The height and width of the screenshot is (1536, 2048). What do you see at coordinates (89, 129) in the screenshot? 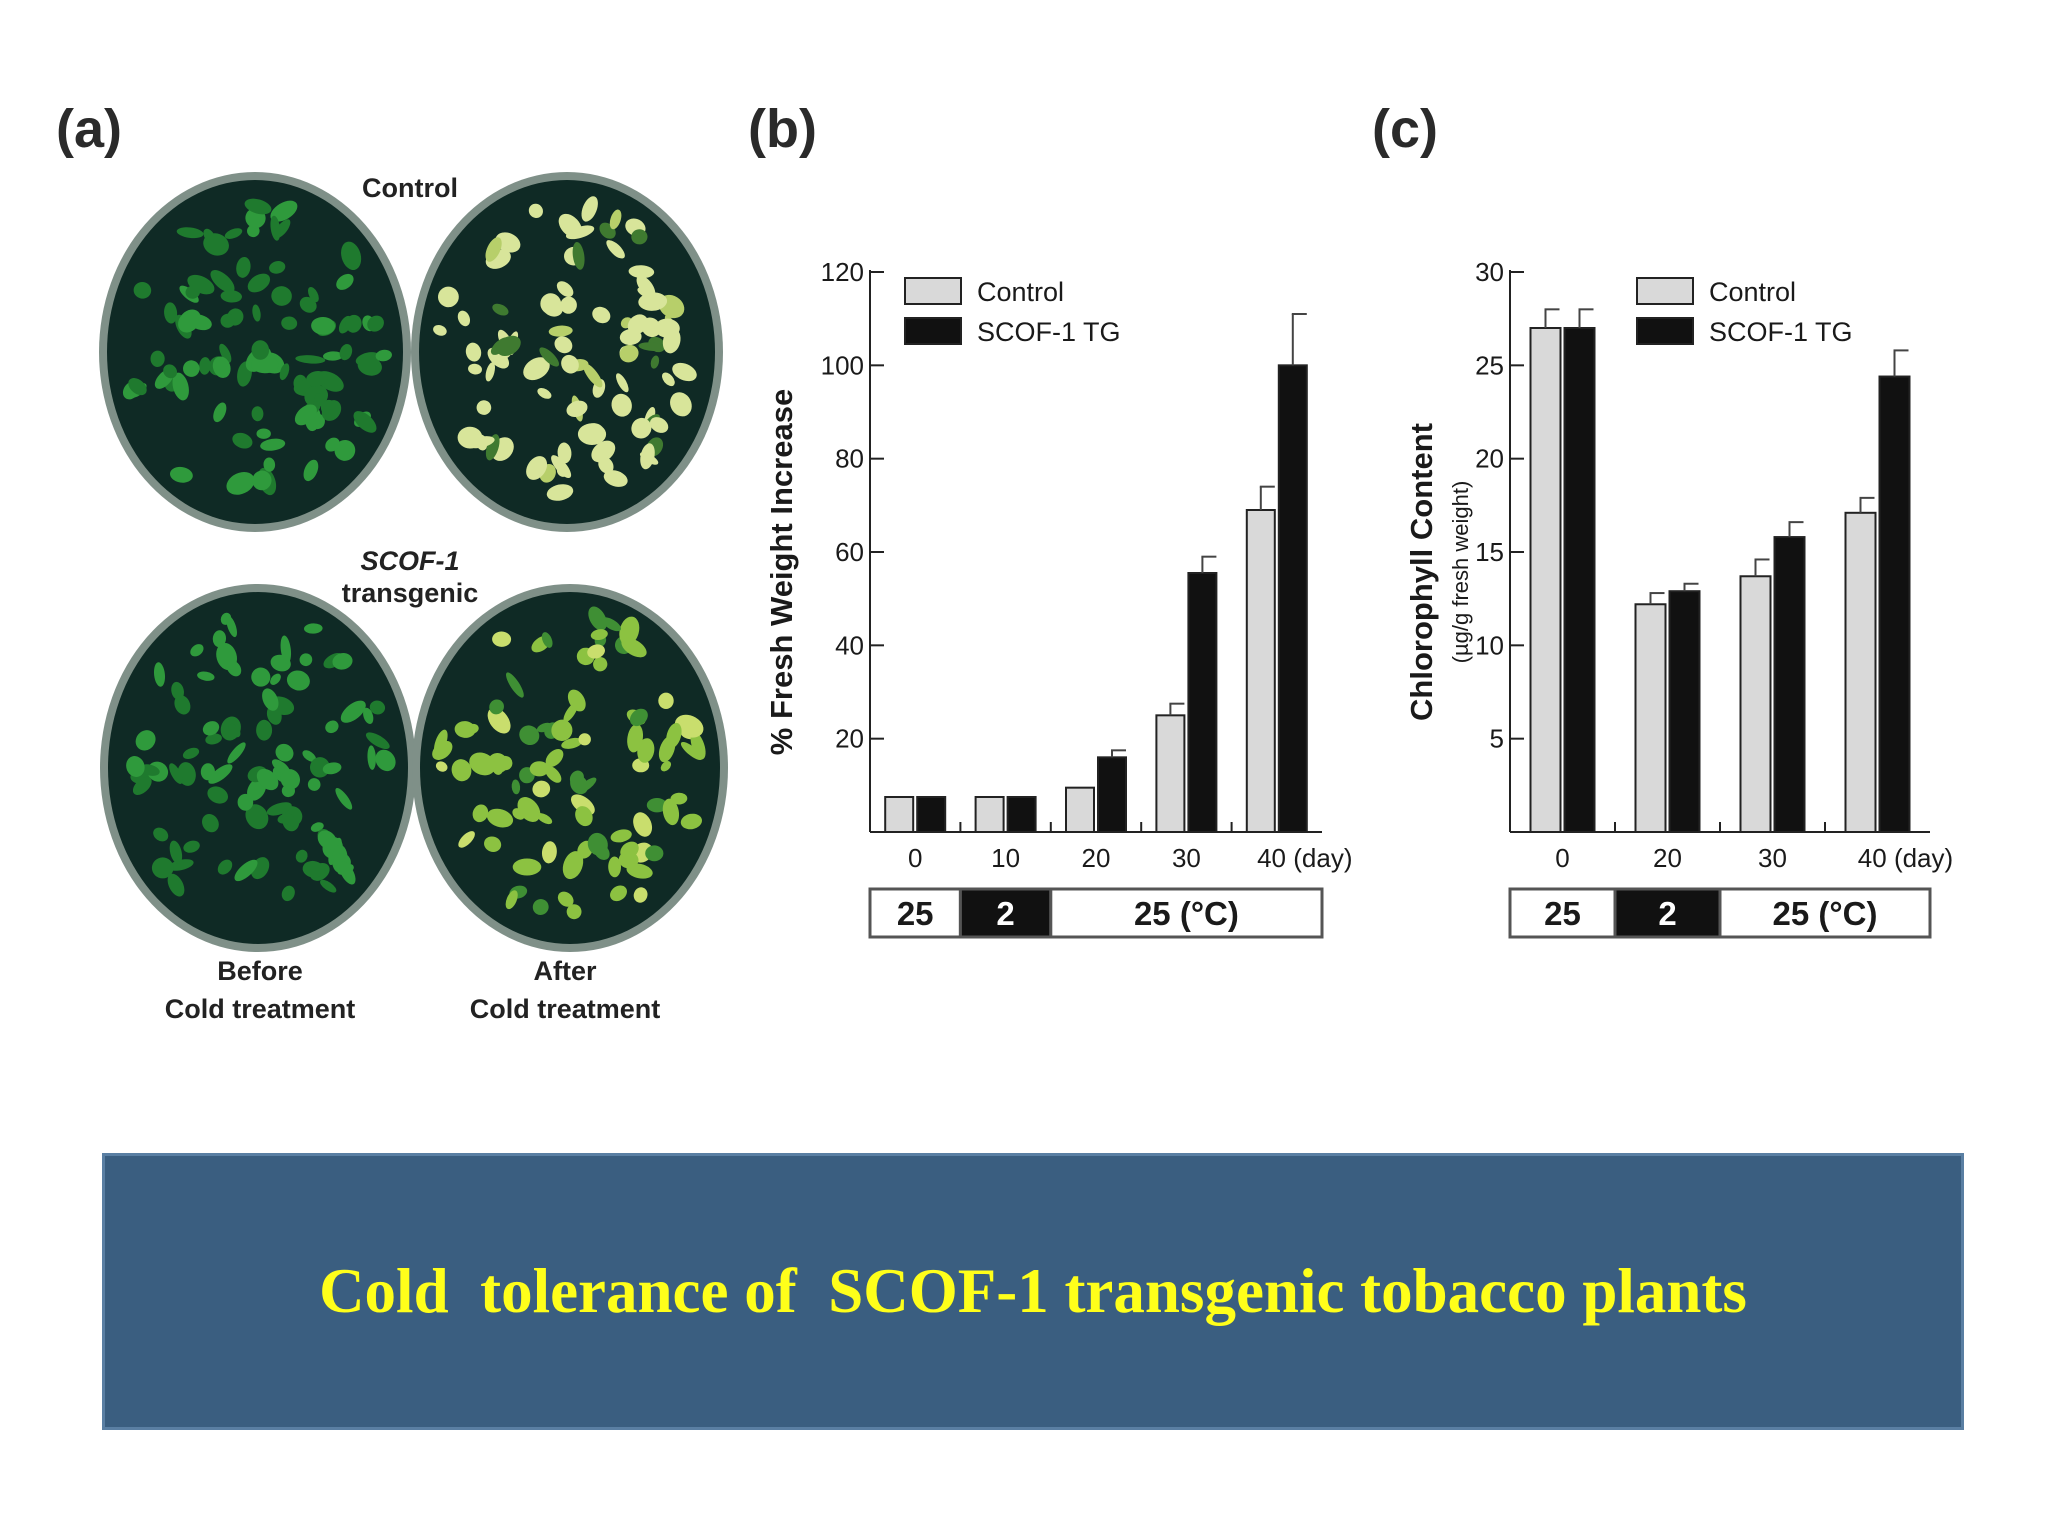
I see `panel-a-letter: (a)` at bounding box center [89, 129].